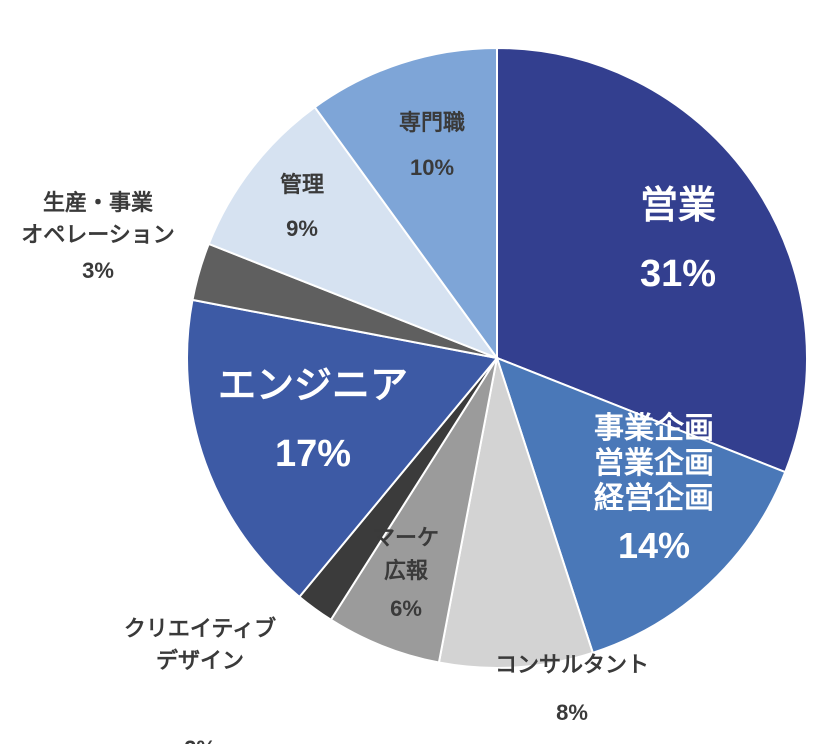  What do you see at coordinates (678, 206) in the screenshot?
I see `slice-label-0-line-0: 営業` at bounding box center [678, 206].